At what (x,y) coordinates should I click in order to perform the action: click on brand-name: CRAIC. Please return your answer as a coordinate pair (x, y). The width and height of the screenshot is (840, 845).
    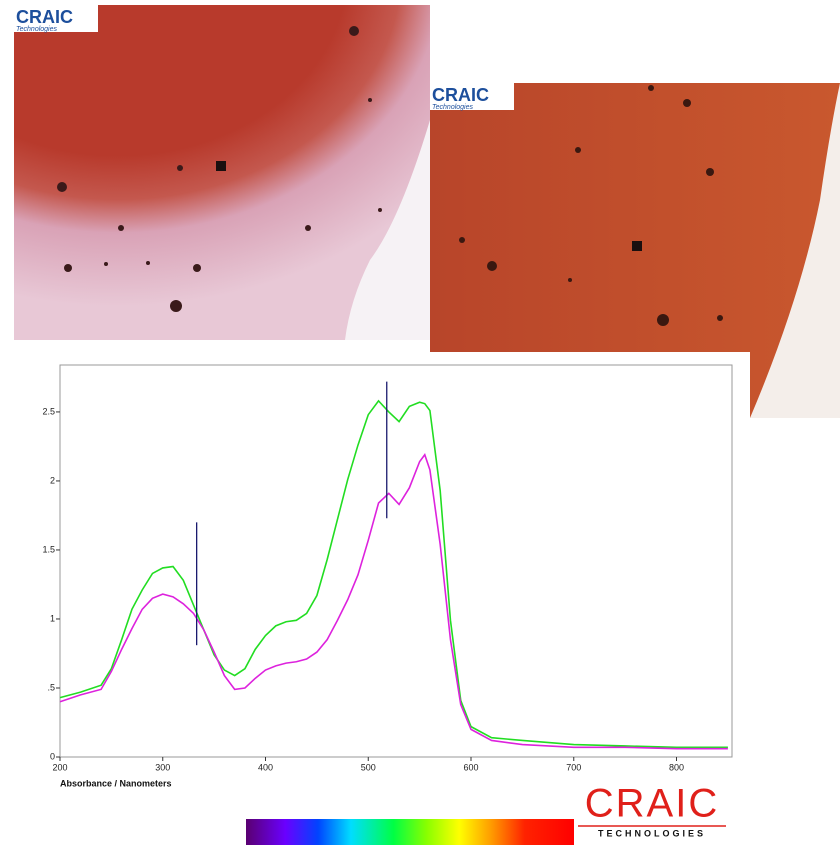
    Looking at the image, I should click on (652, 804).